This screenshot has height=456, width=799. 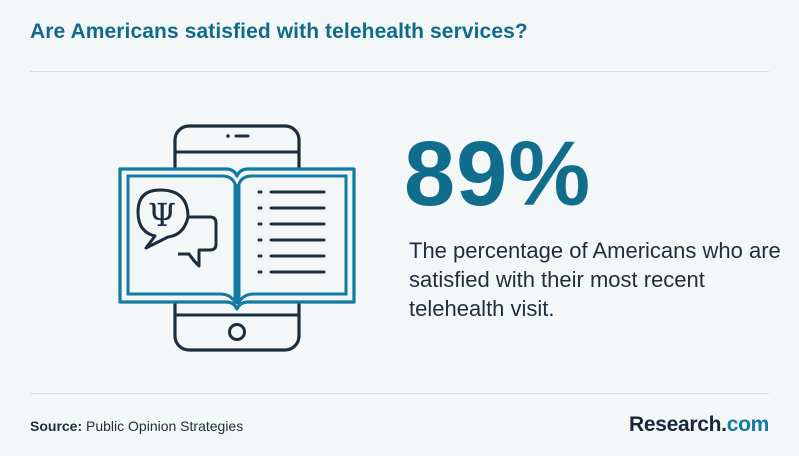 I want to click on phone-camera, so click(x=228, y=136).